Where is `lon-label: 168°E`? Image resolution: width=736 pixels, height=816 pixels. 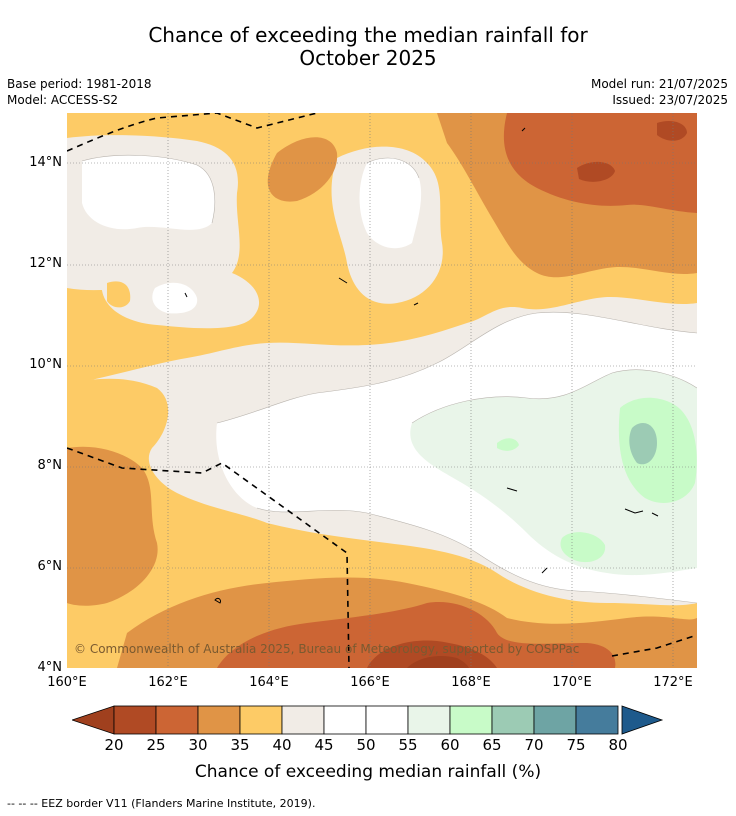
lon-label: 168°E is located at coordinates (471, 682).